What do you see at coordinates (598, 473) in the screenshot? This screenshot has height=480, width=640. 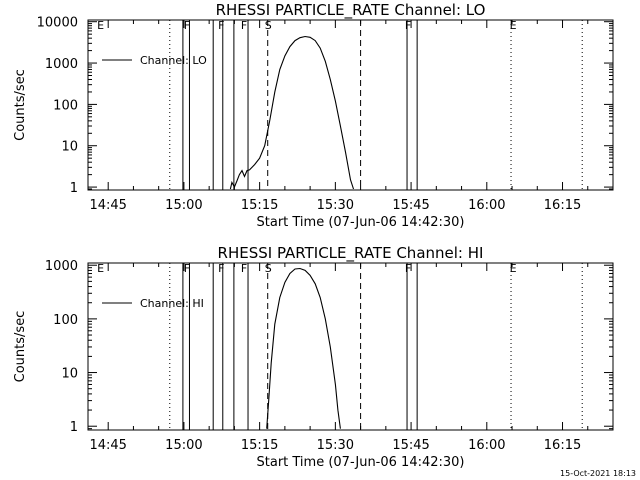 I see `plot-timestamp: 15-Oct-2021 18:13` at bounding box center [598, 473].